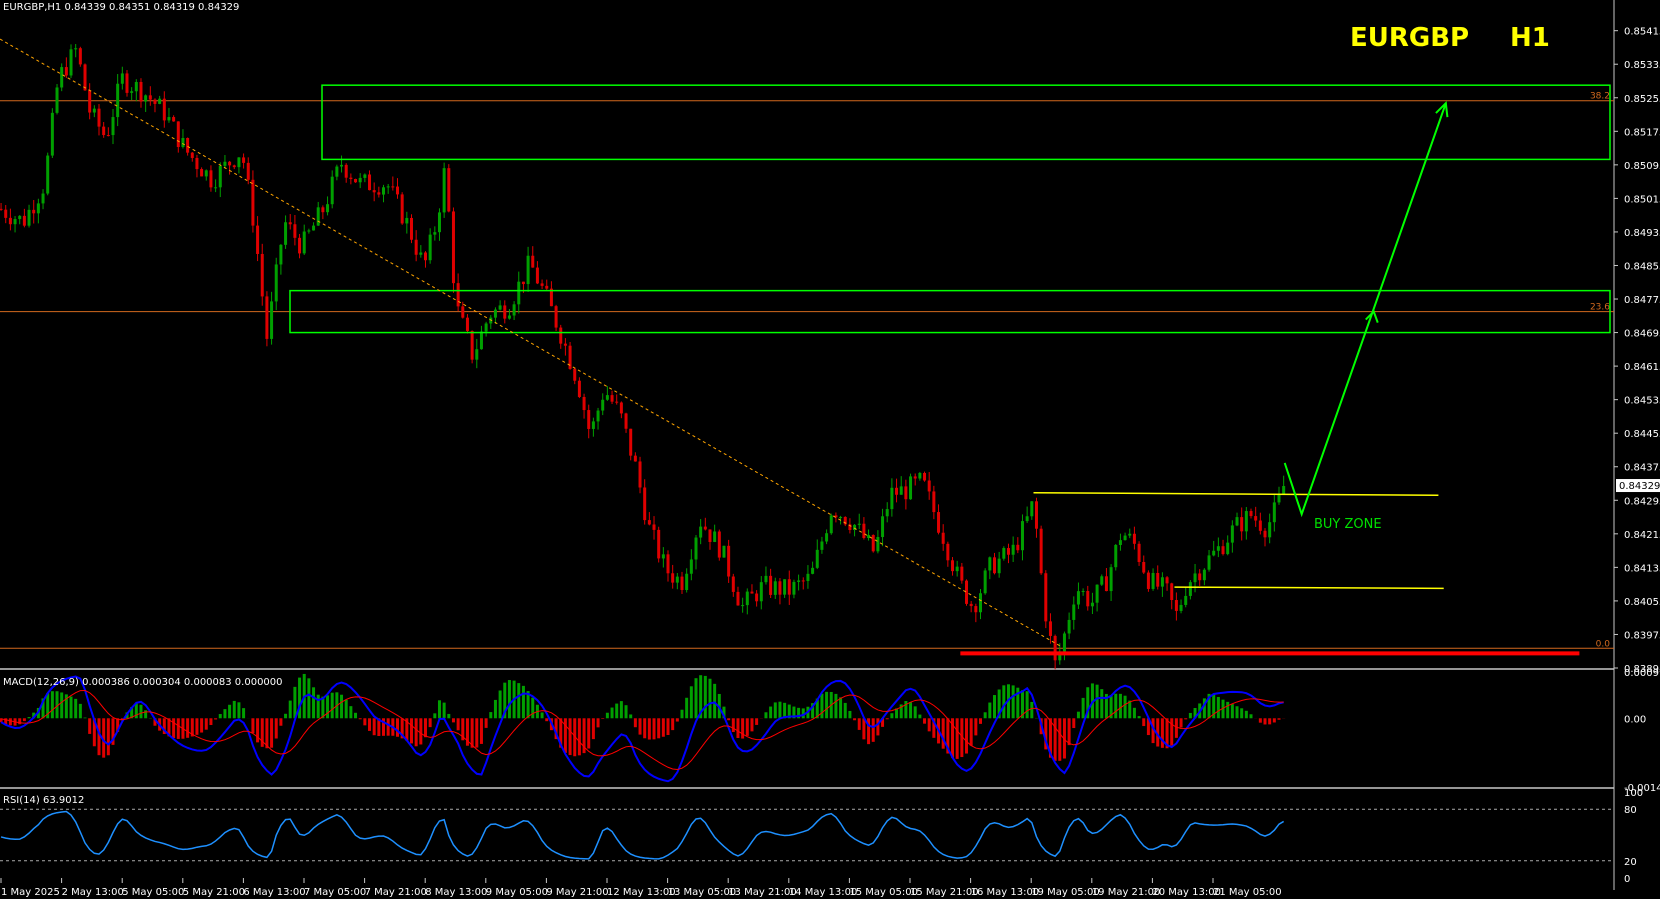 The width and height of the screenshot is (1660, 899). I want to click on timeframe-title: H1, so click(1530, 38).